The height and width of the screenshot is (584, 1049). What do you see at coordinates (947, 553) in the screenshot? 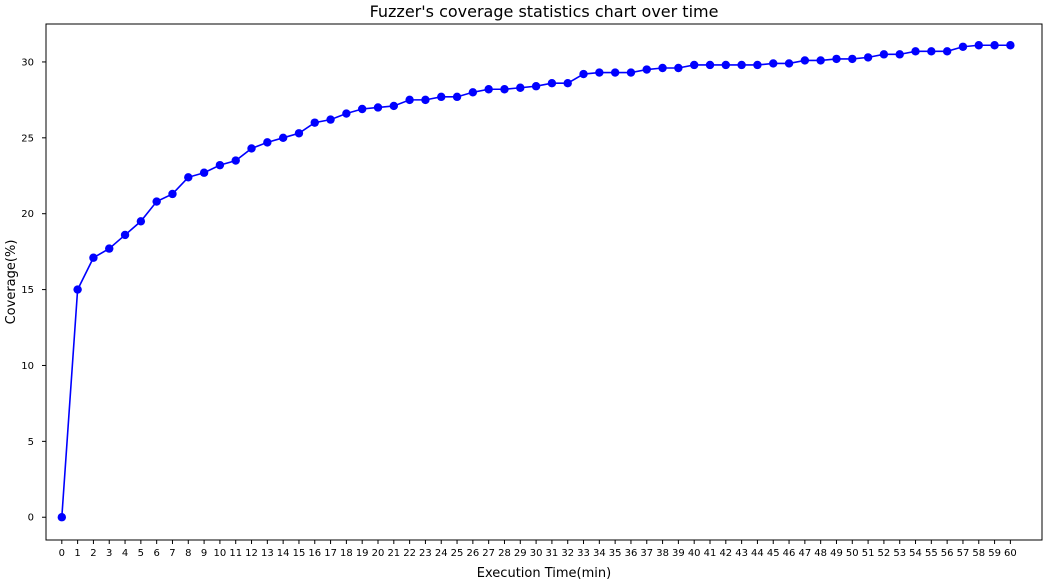
I see `x-tick-label: 56` at bounding box center [947, 553].